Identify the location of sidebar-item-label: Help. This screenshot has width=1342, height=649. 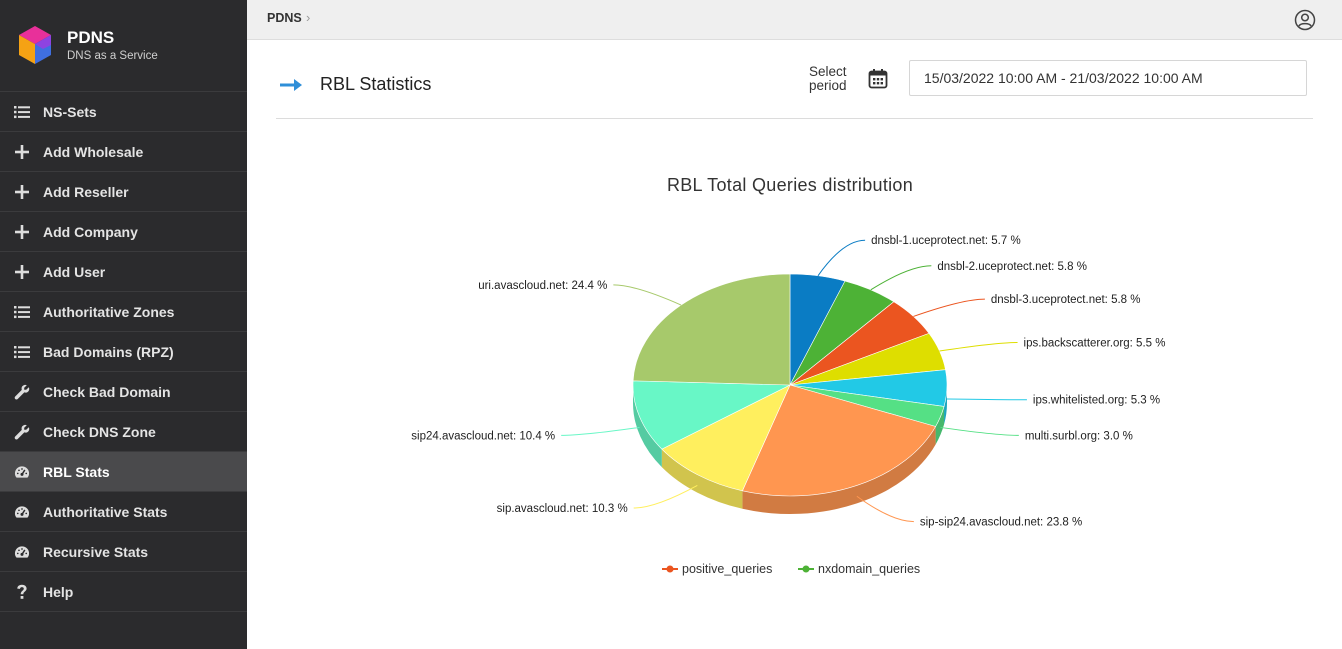
(58, 591).